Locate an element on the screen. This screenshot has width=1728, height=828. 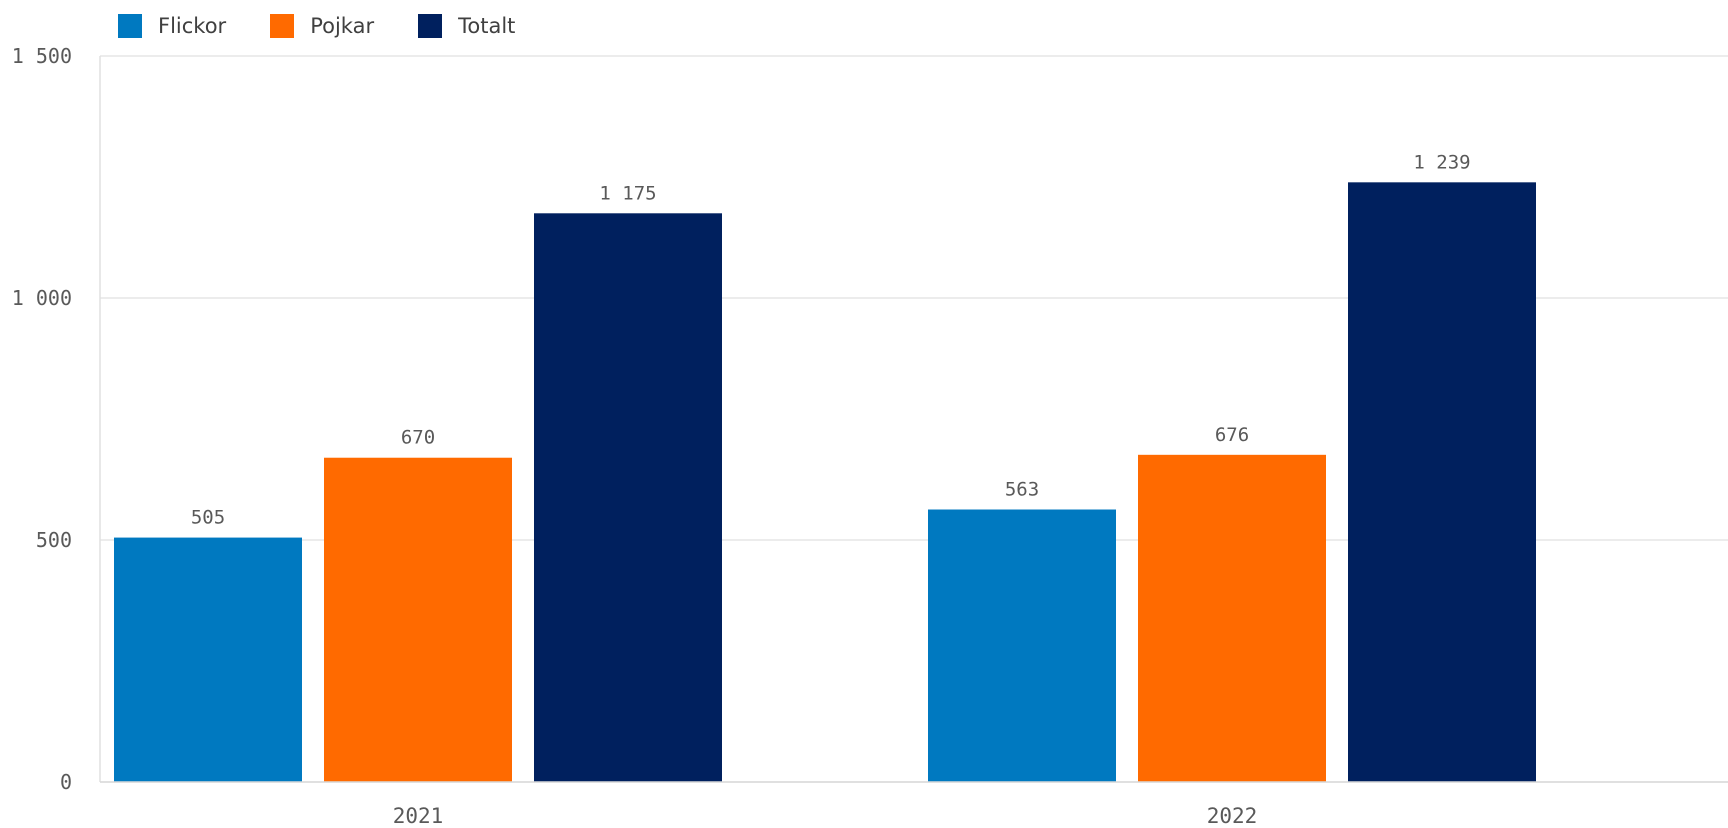
legend-swatch-flickor is located at coordinates (130, 26).